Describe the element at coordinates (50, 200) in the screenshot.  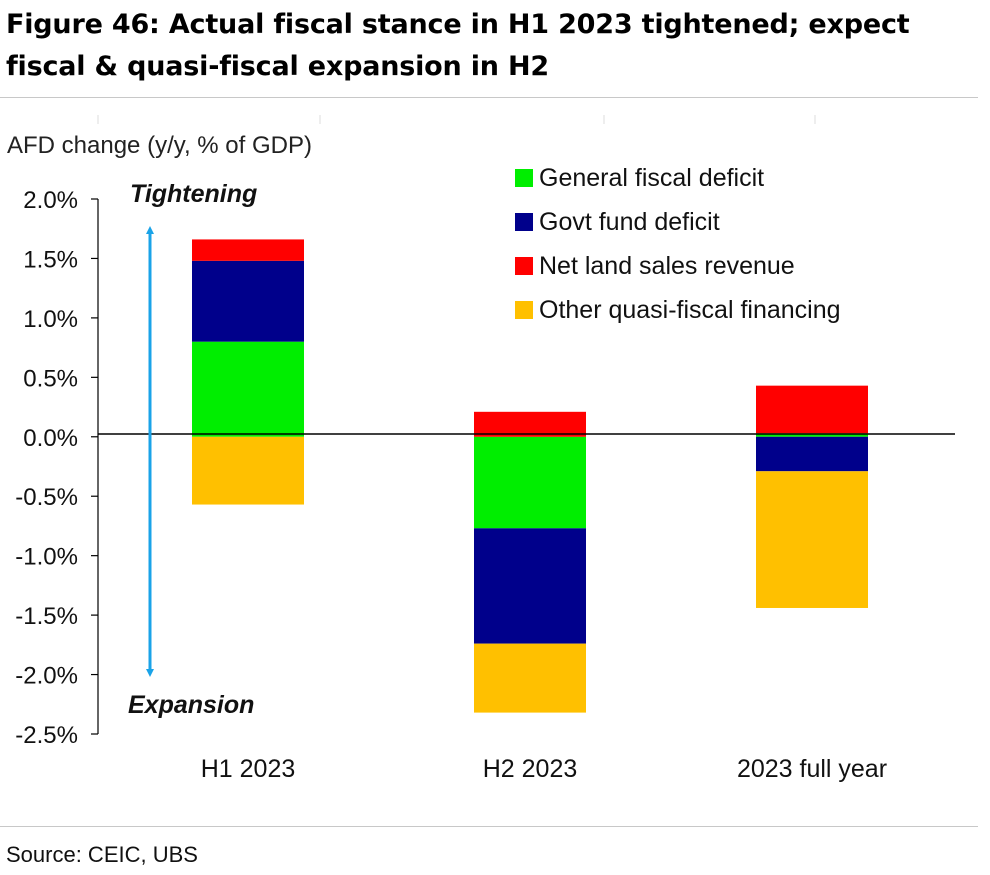
I see `y-tick-label: 2.0%` at that location.